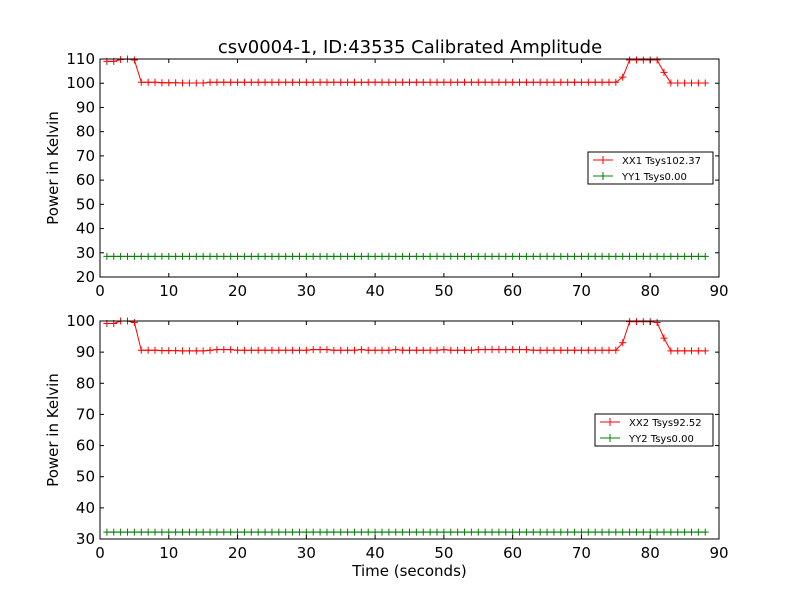  I want to click on x-tick-label: 80, so click(650, 553).